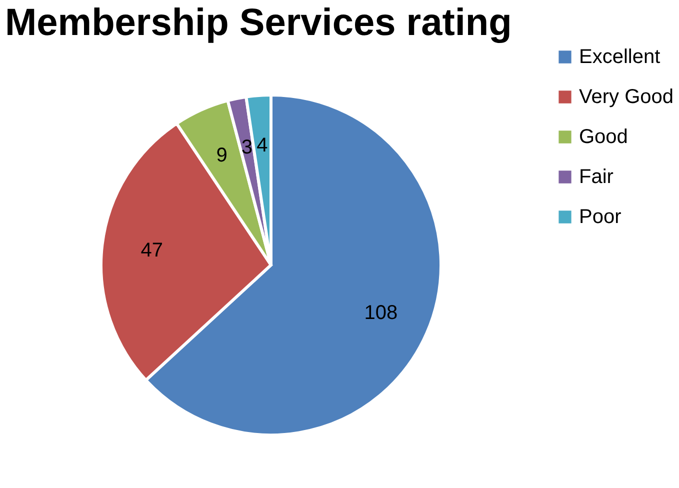 This screenshot has height=488, width=679. What do you see at coordinates (381, 313) in the screenshot?
I see `data-label: 108` at bounding box center [381, 313].